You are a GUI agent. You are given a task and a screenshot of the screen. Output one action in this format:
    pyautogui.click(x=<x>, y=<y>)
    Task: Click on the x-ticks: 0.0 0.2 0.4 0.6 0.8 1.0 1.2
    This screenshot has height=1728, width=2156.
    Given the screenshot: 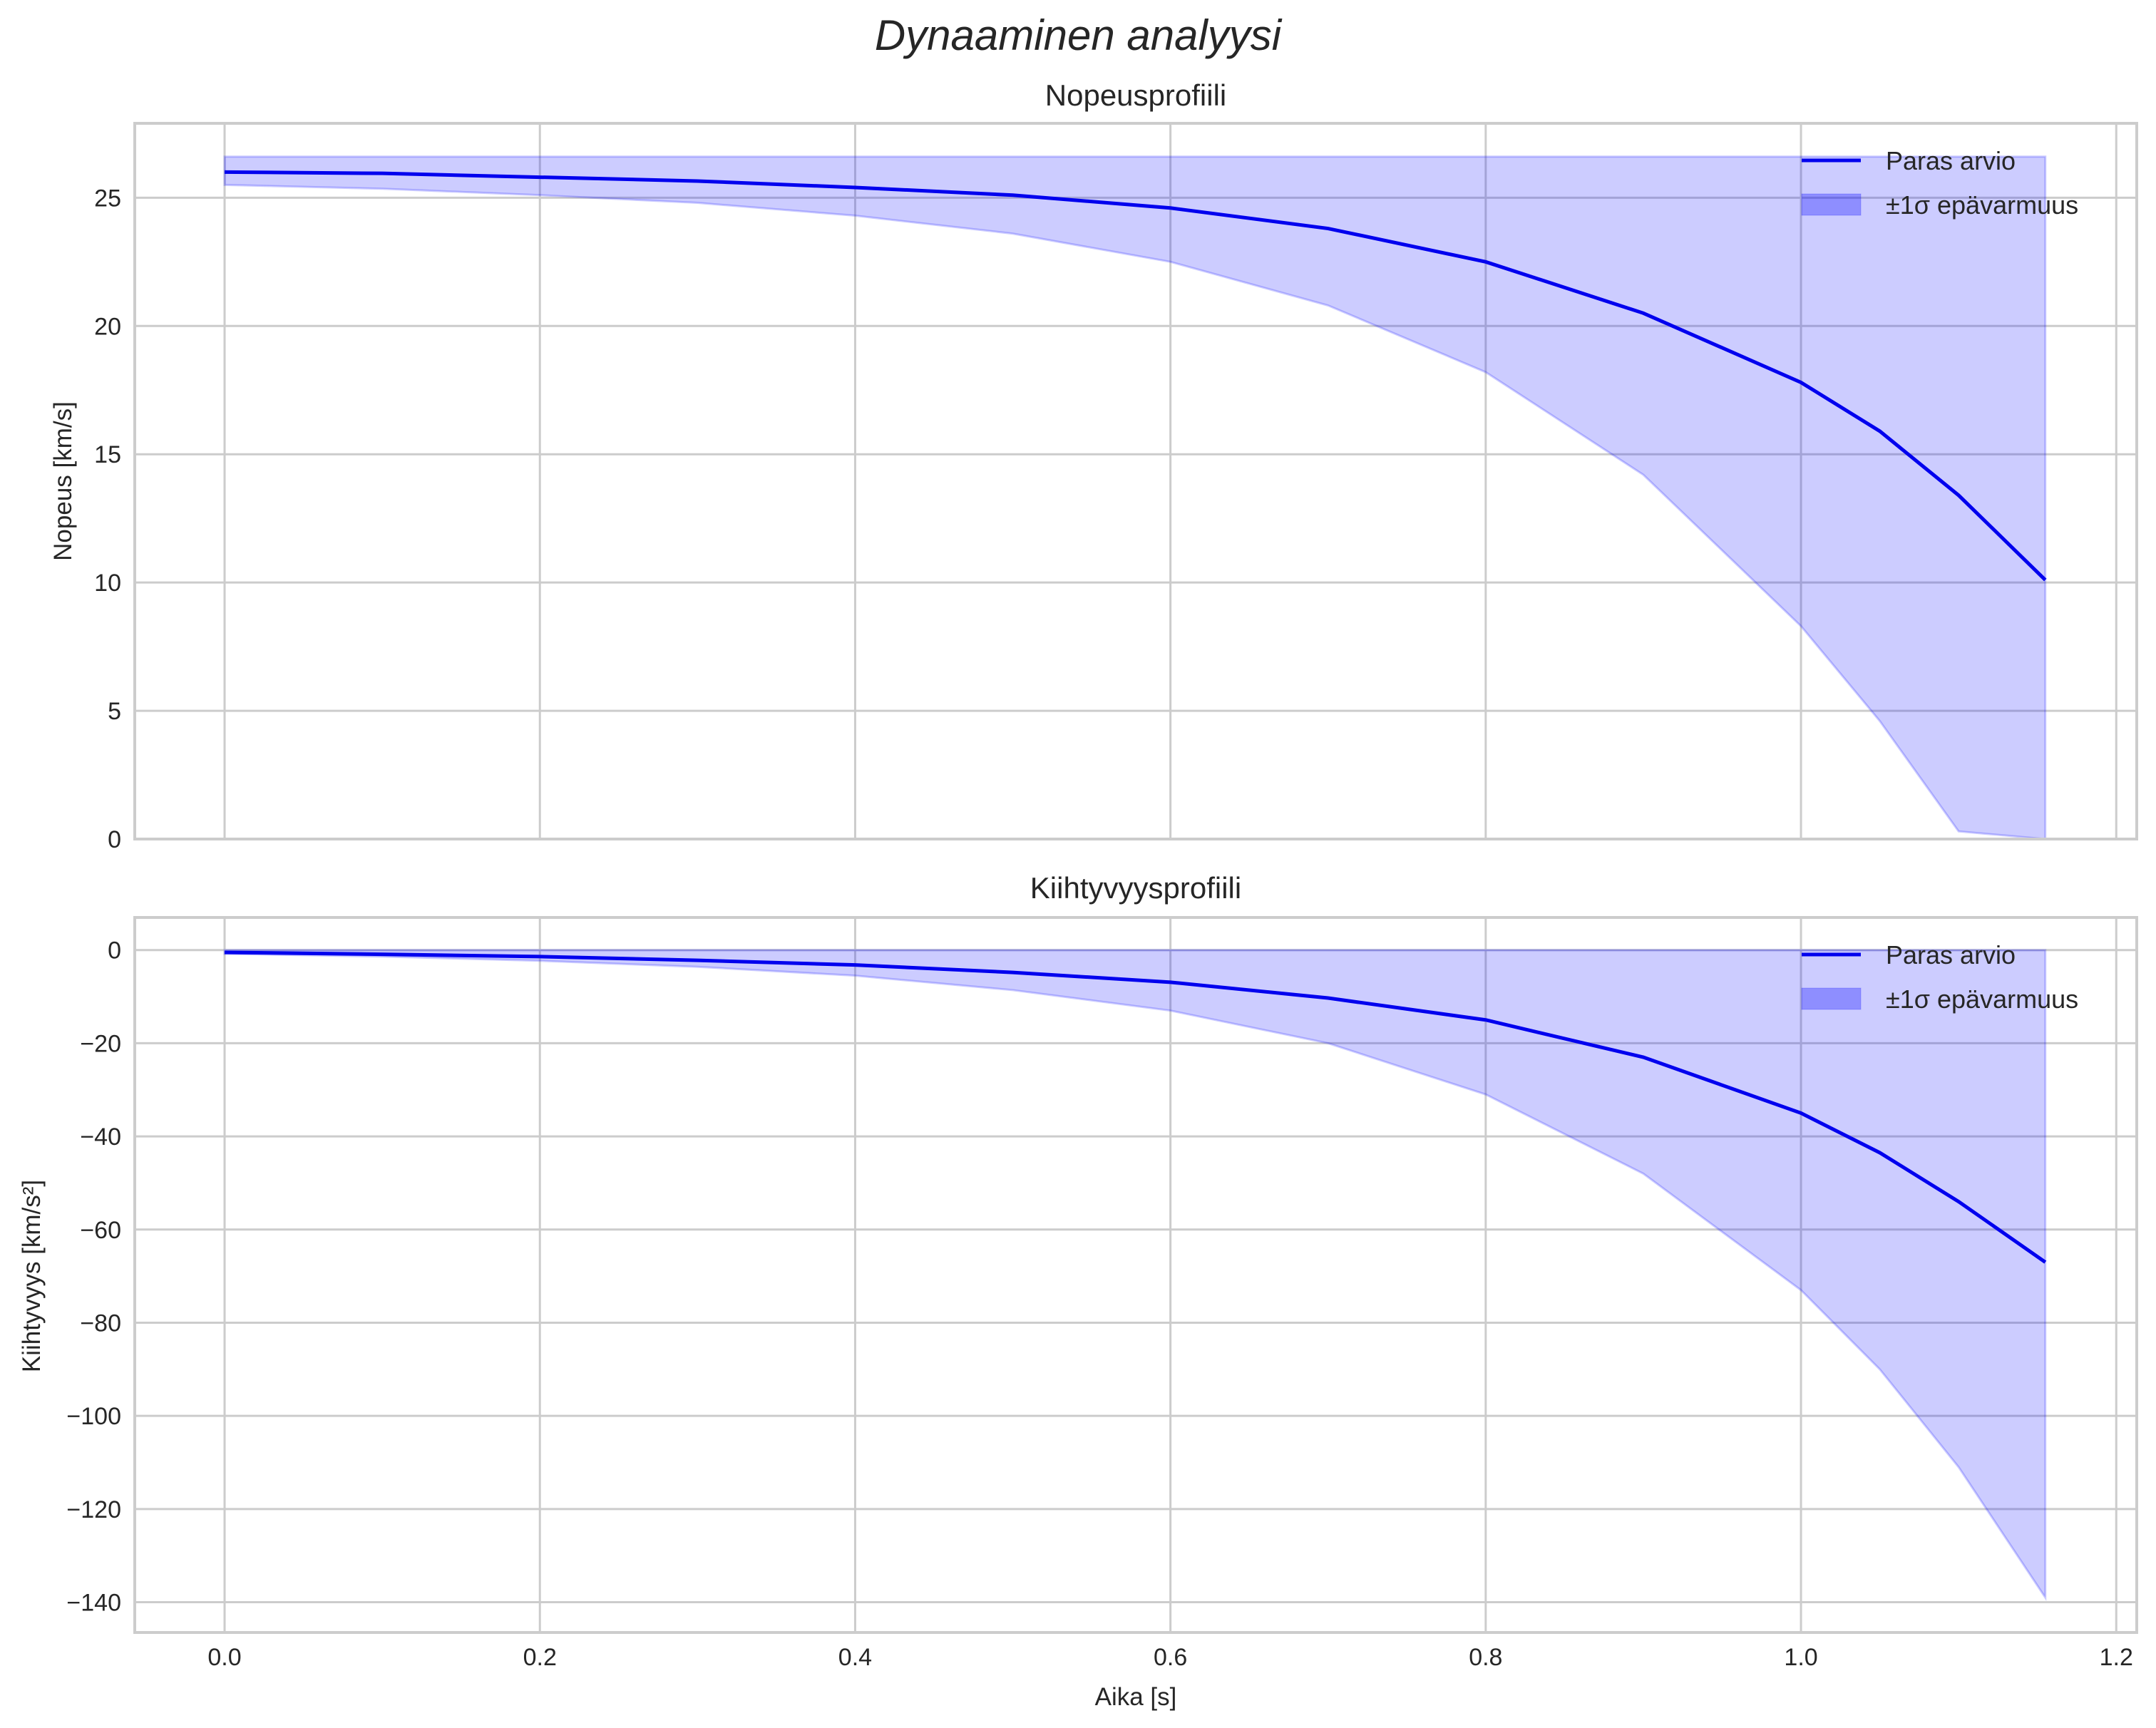 What is the action you would take?
    pyautogui.click(x=1169, y=1657)
    